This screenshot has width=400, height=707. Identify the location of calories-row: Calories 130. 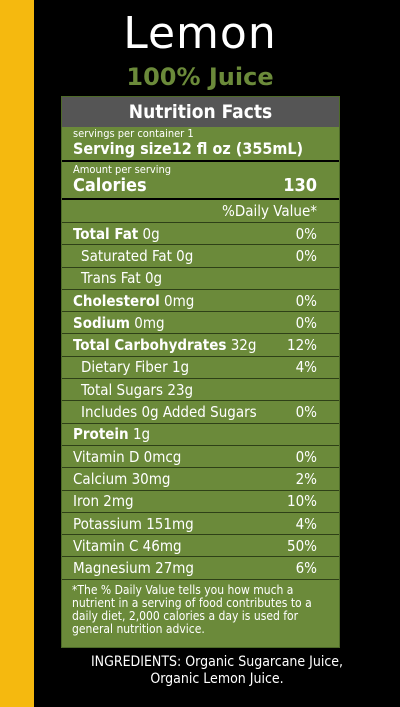
(200, 186).